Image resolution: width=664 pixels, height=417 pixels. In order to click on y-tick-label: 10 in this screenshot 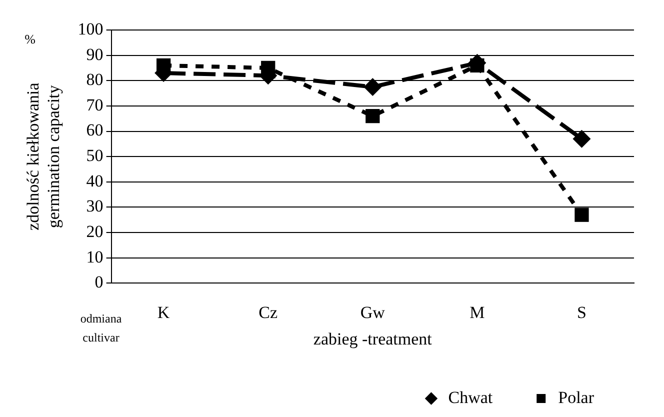, I will do `click(95, 256)`.